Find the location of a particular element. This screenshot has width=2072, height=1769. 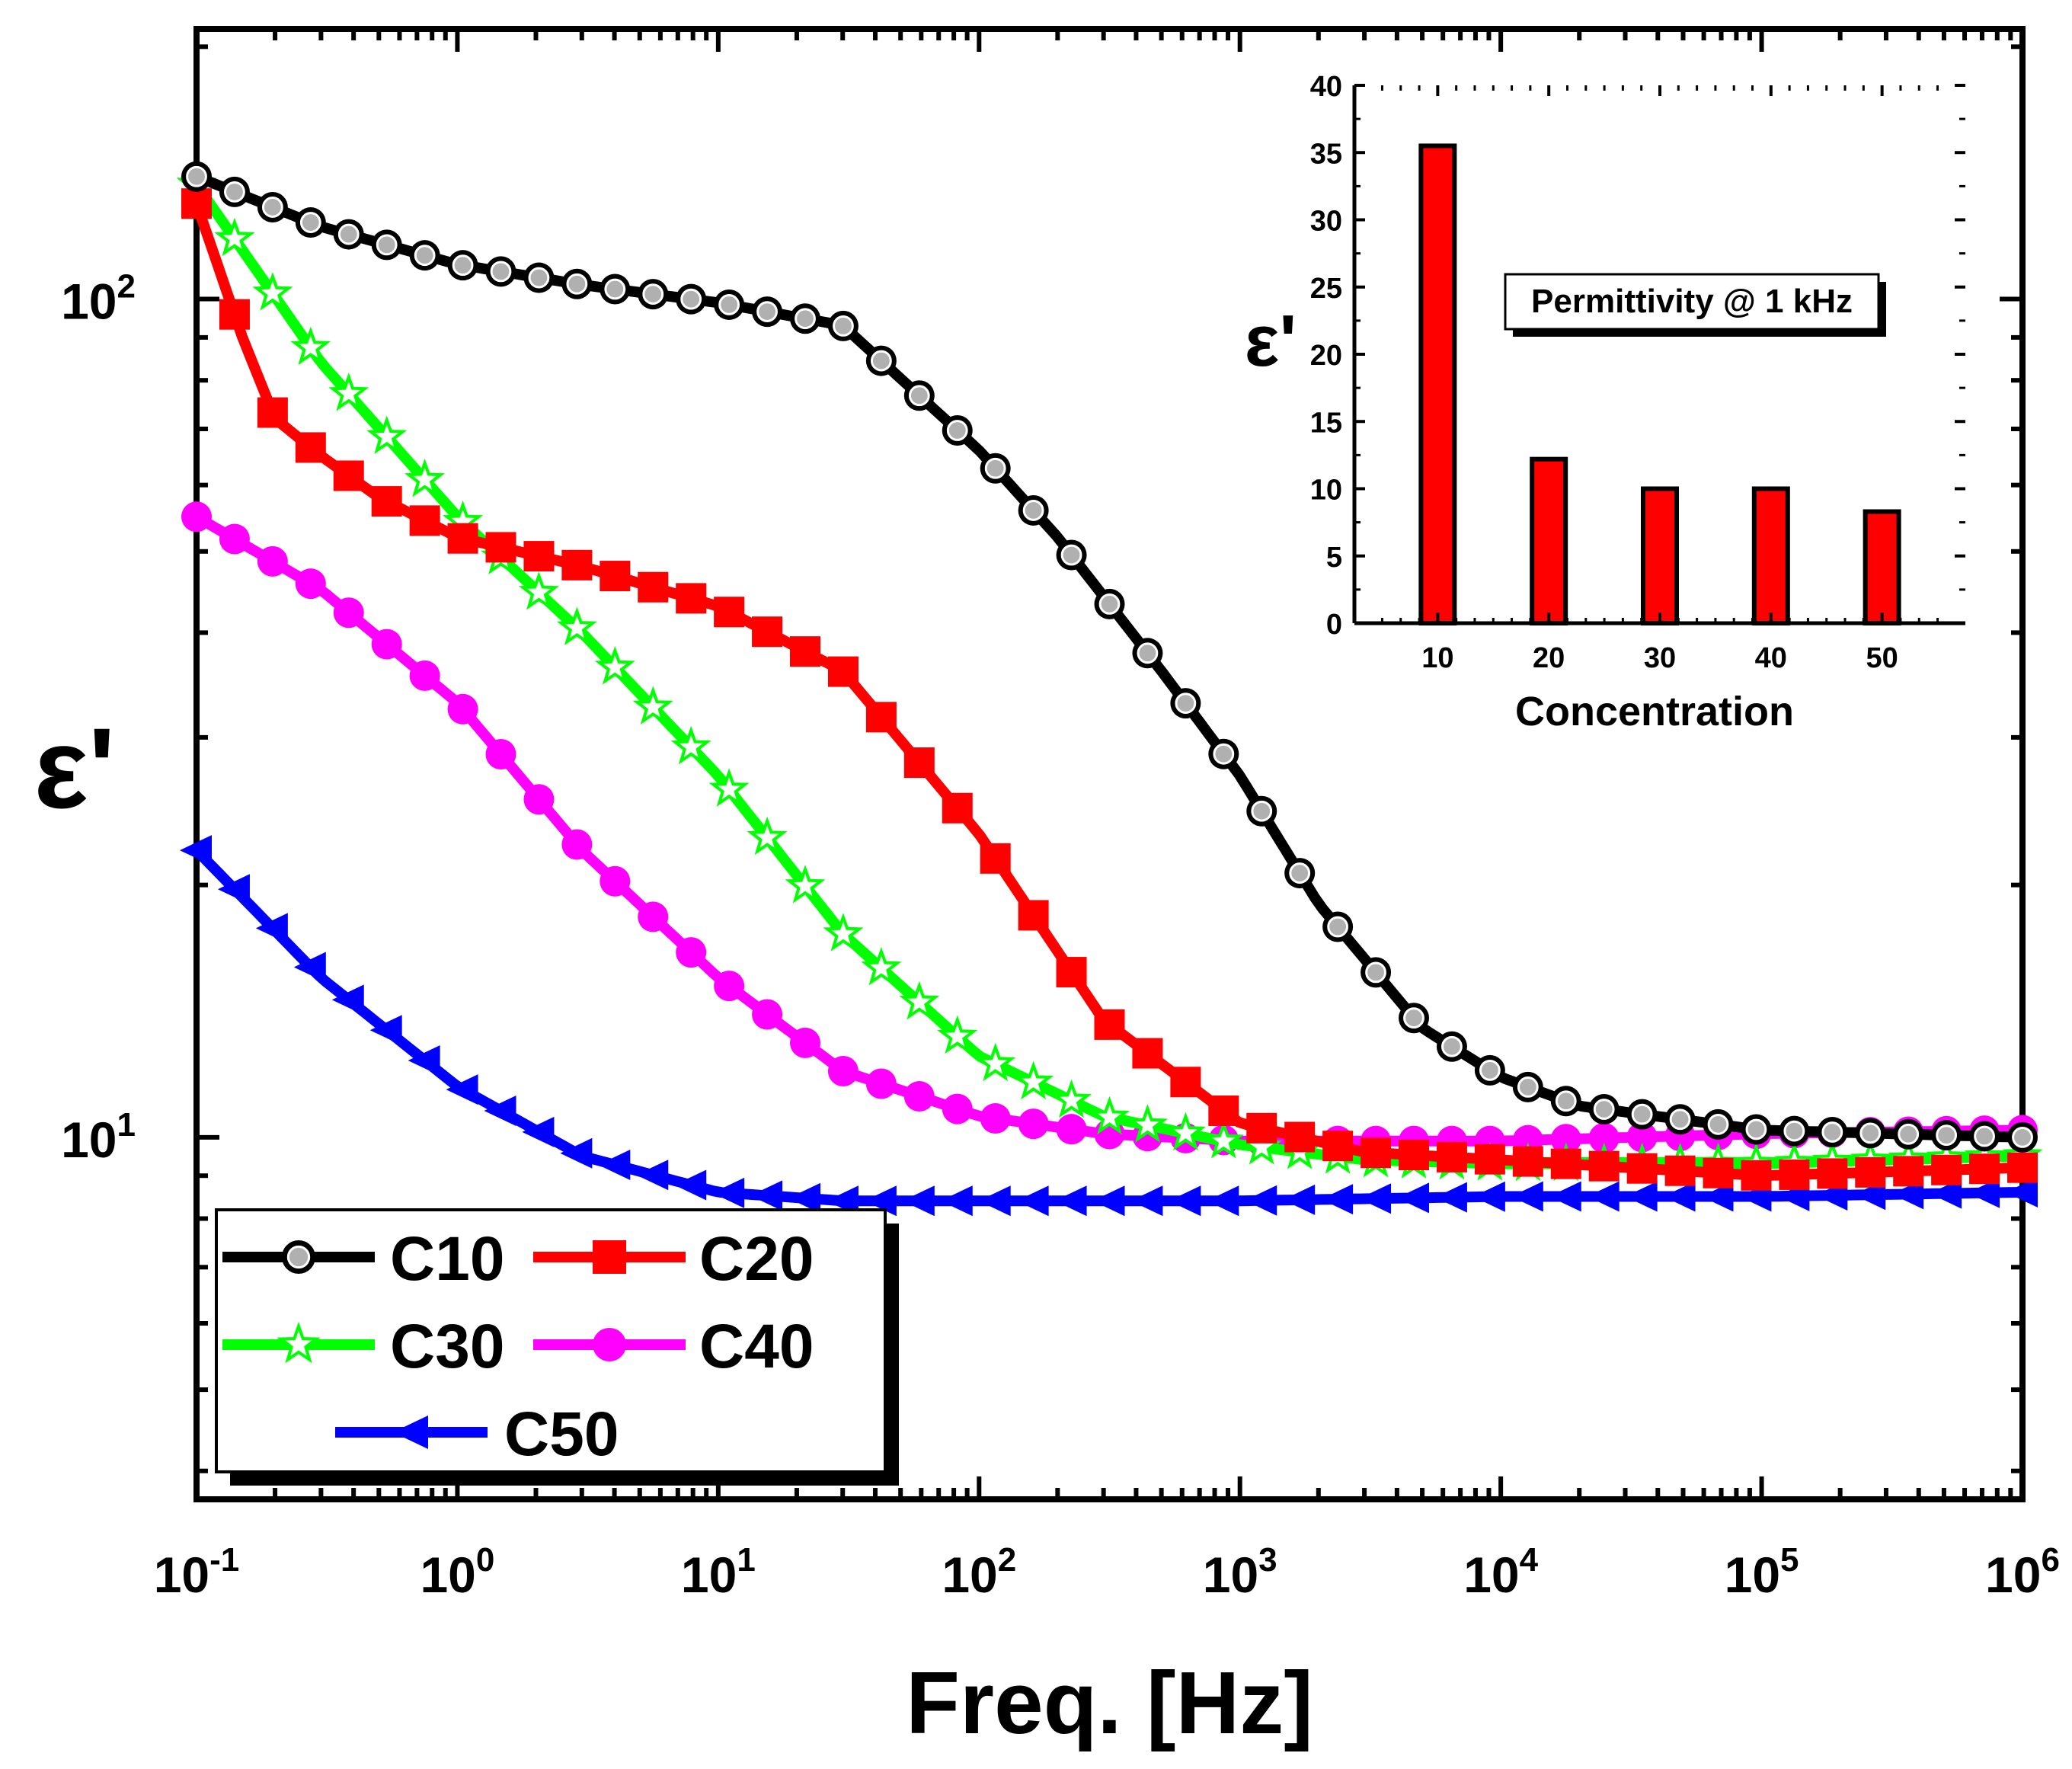

inset-y-tick-label: 25 is located at coordinates (1326, 289).